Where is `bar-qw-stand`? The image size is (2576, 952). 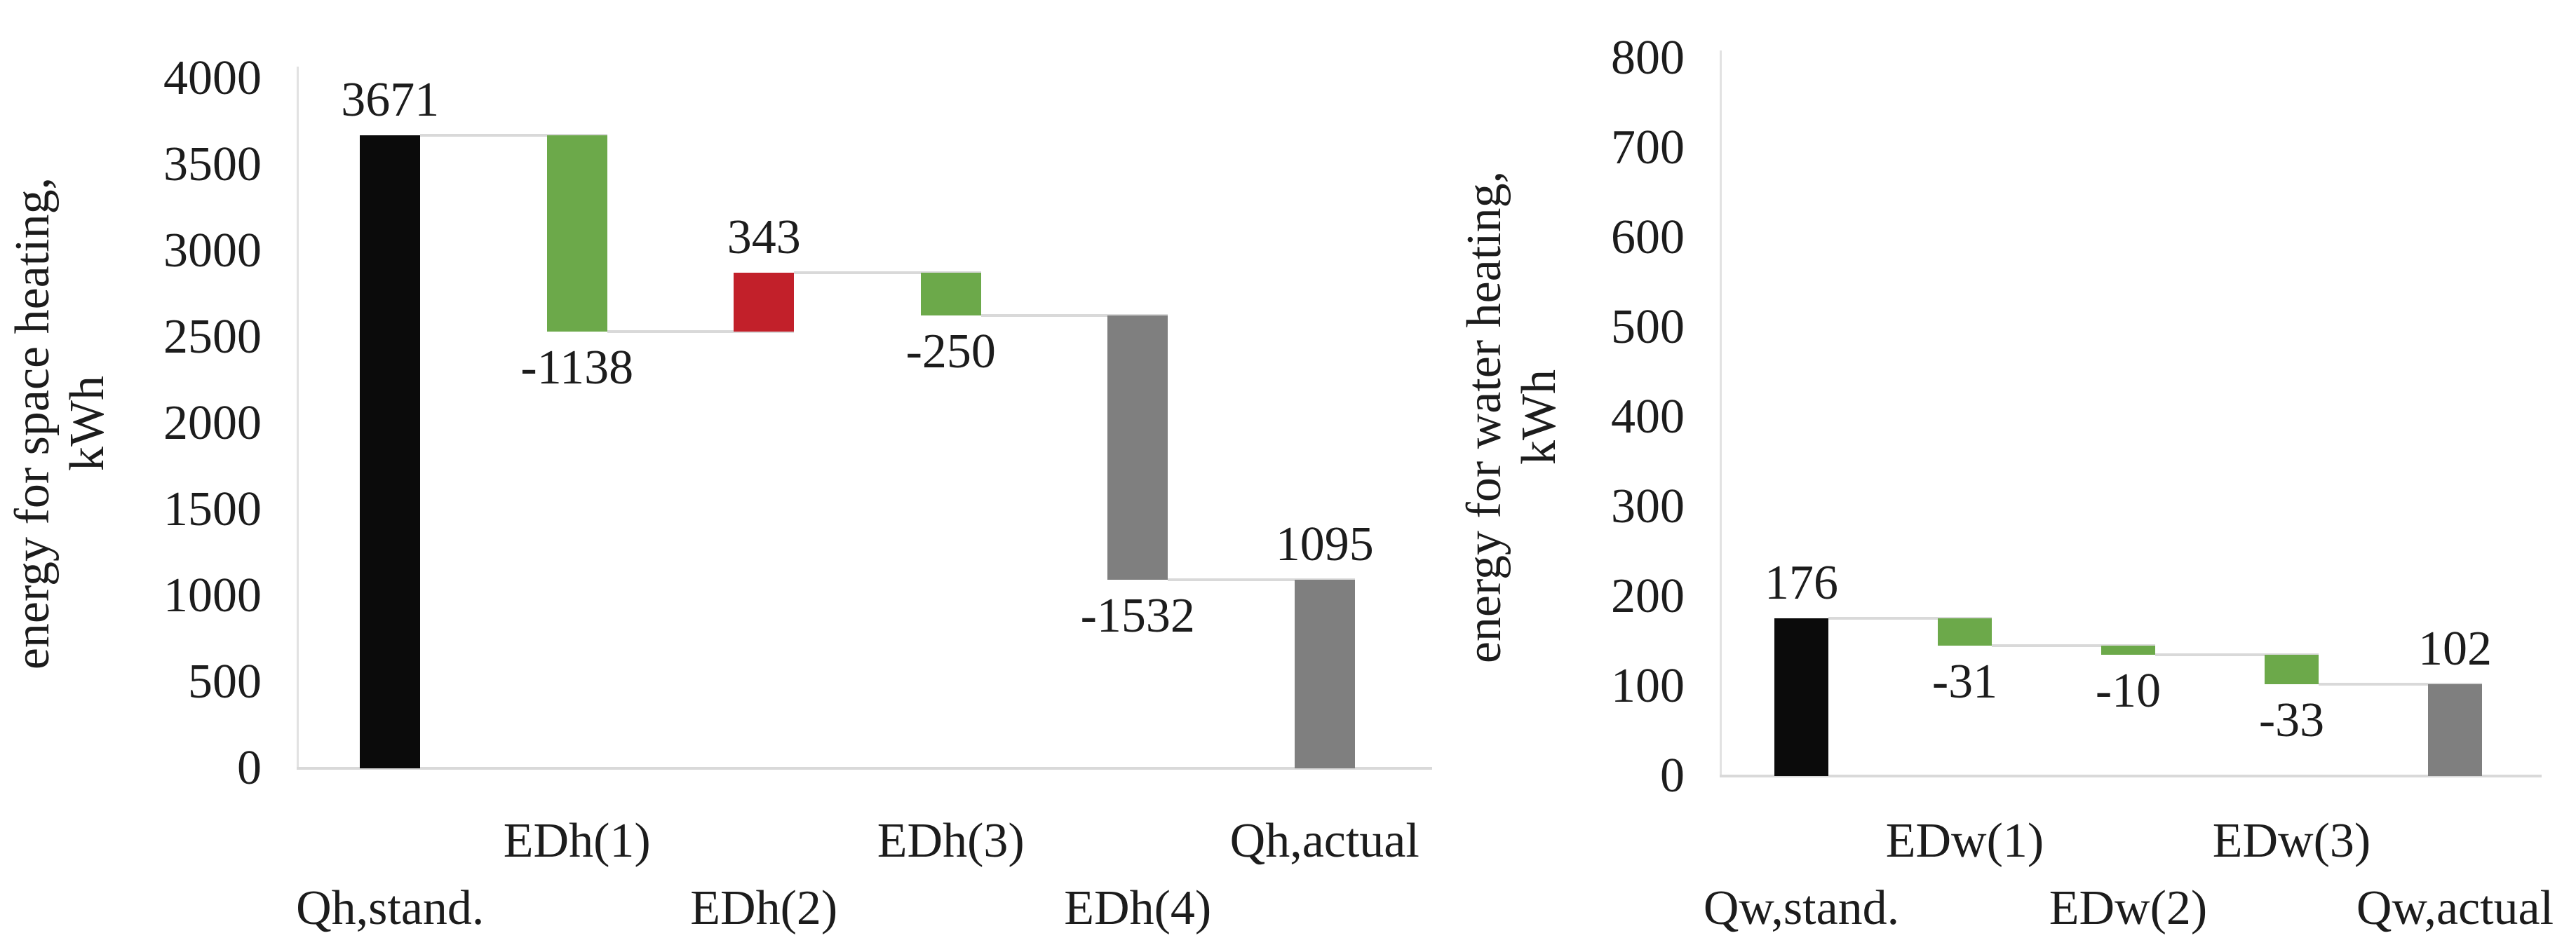 bar-qw-stand is located at coordinates (1801, 697).